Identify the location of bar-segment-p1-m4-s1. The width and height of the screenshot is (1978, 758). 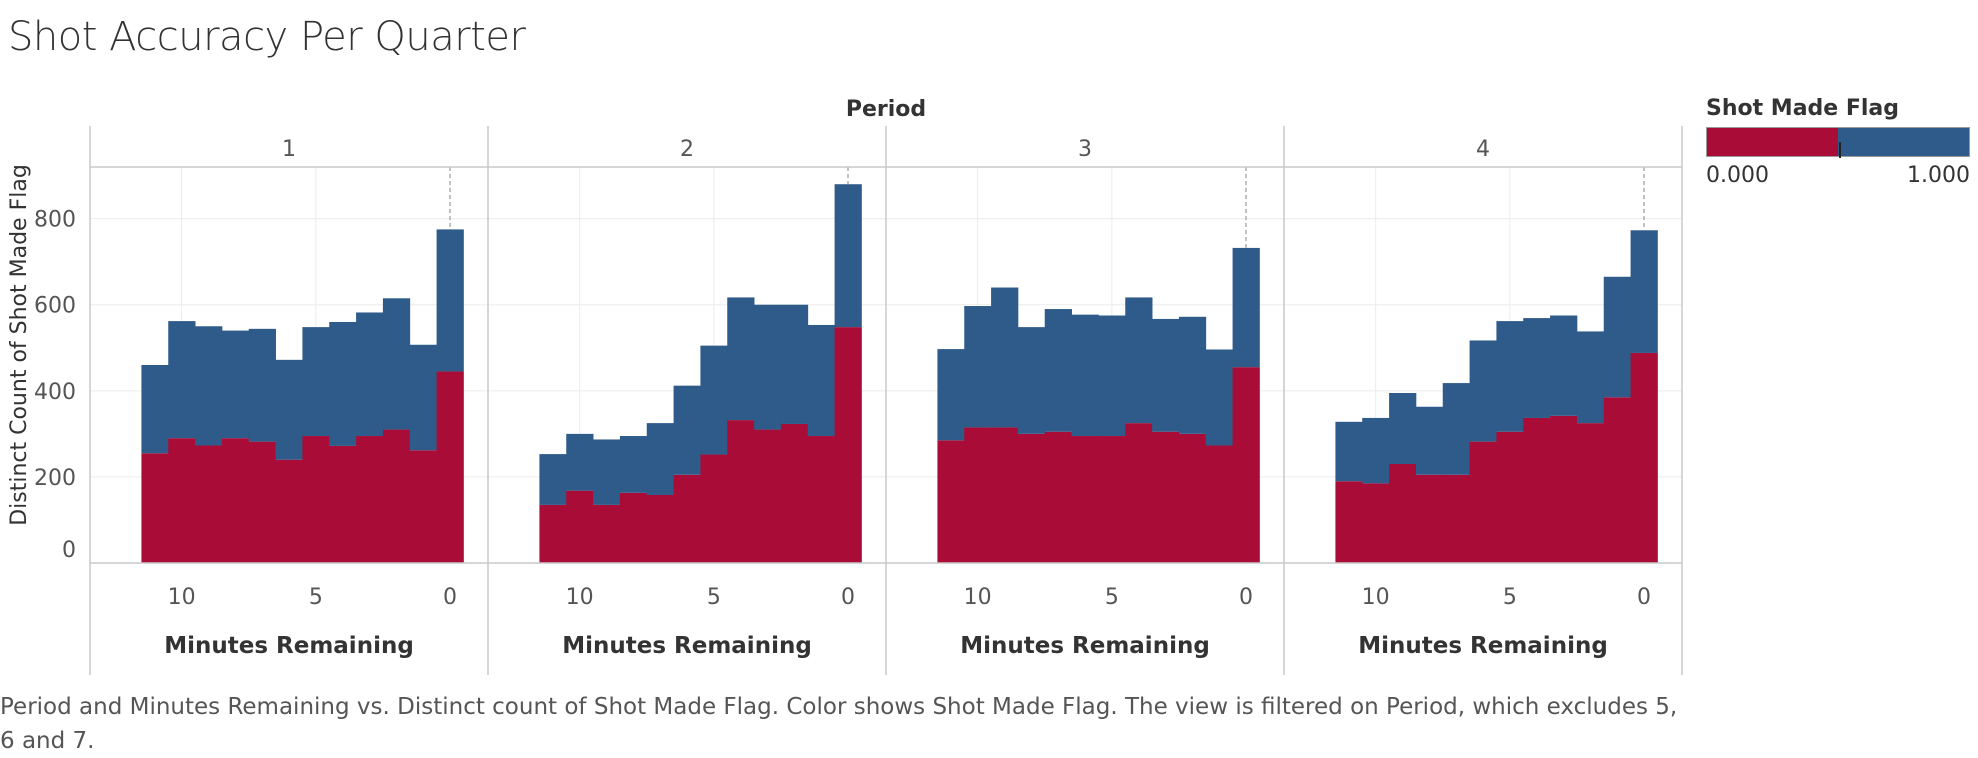
(343, 383).